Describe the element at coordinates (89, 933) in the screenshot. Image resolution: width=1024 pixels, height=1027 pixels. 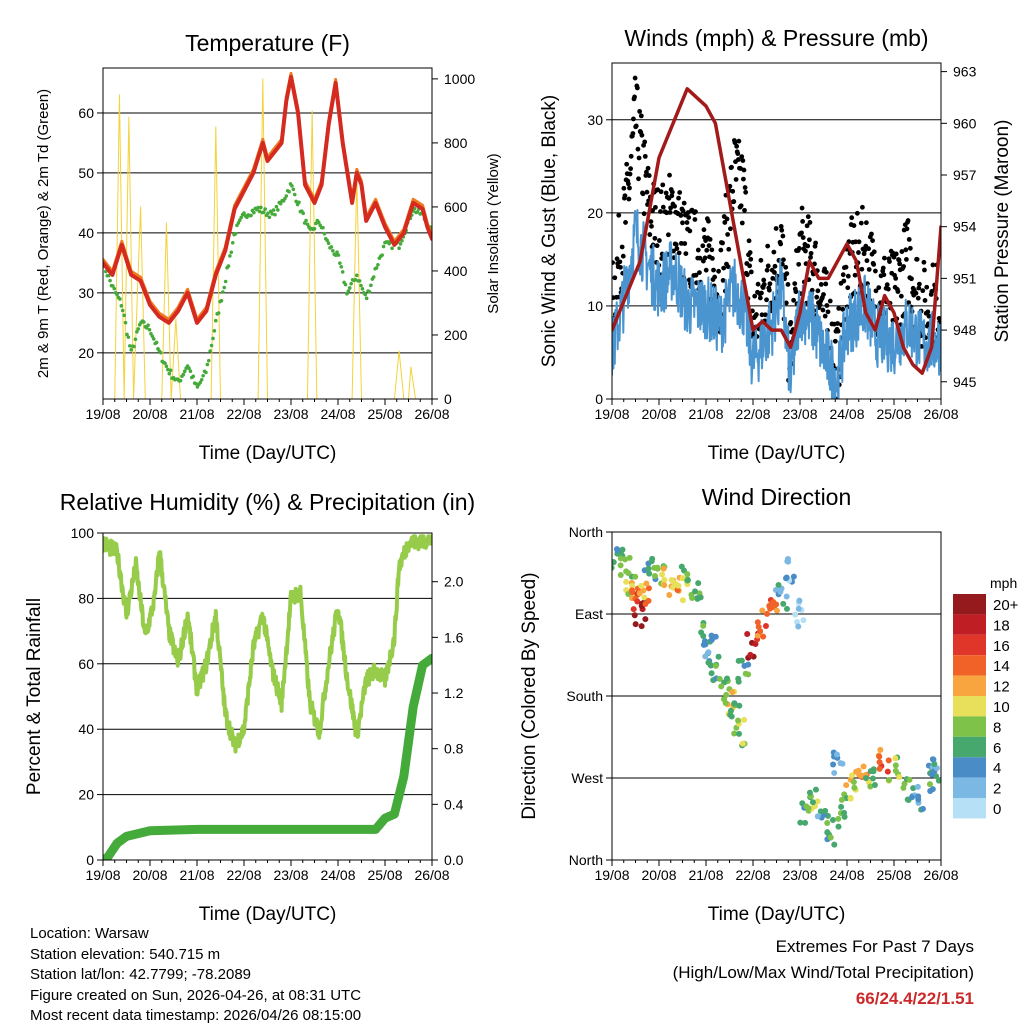
I see `location-text: Location: Warsaw` at that location.